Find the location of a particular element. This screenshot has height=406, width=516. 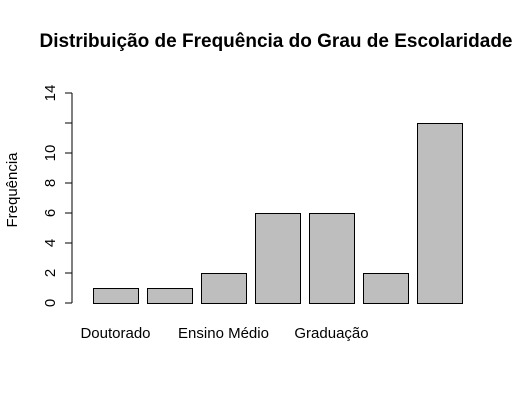

y-axis: 0 2 4 6 8 10 14 is located at coordinates (57, 196).